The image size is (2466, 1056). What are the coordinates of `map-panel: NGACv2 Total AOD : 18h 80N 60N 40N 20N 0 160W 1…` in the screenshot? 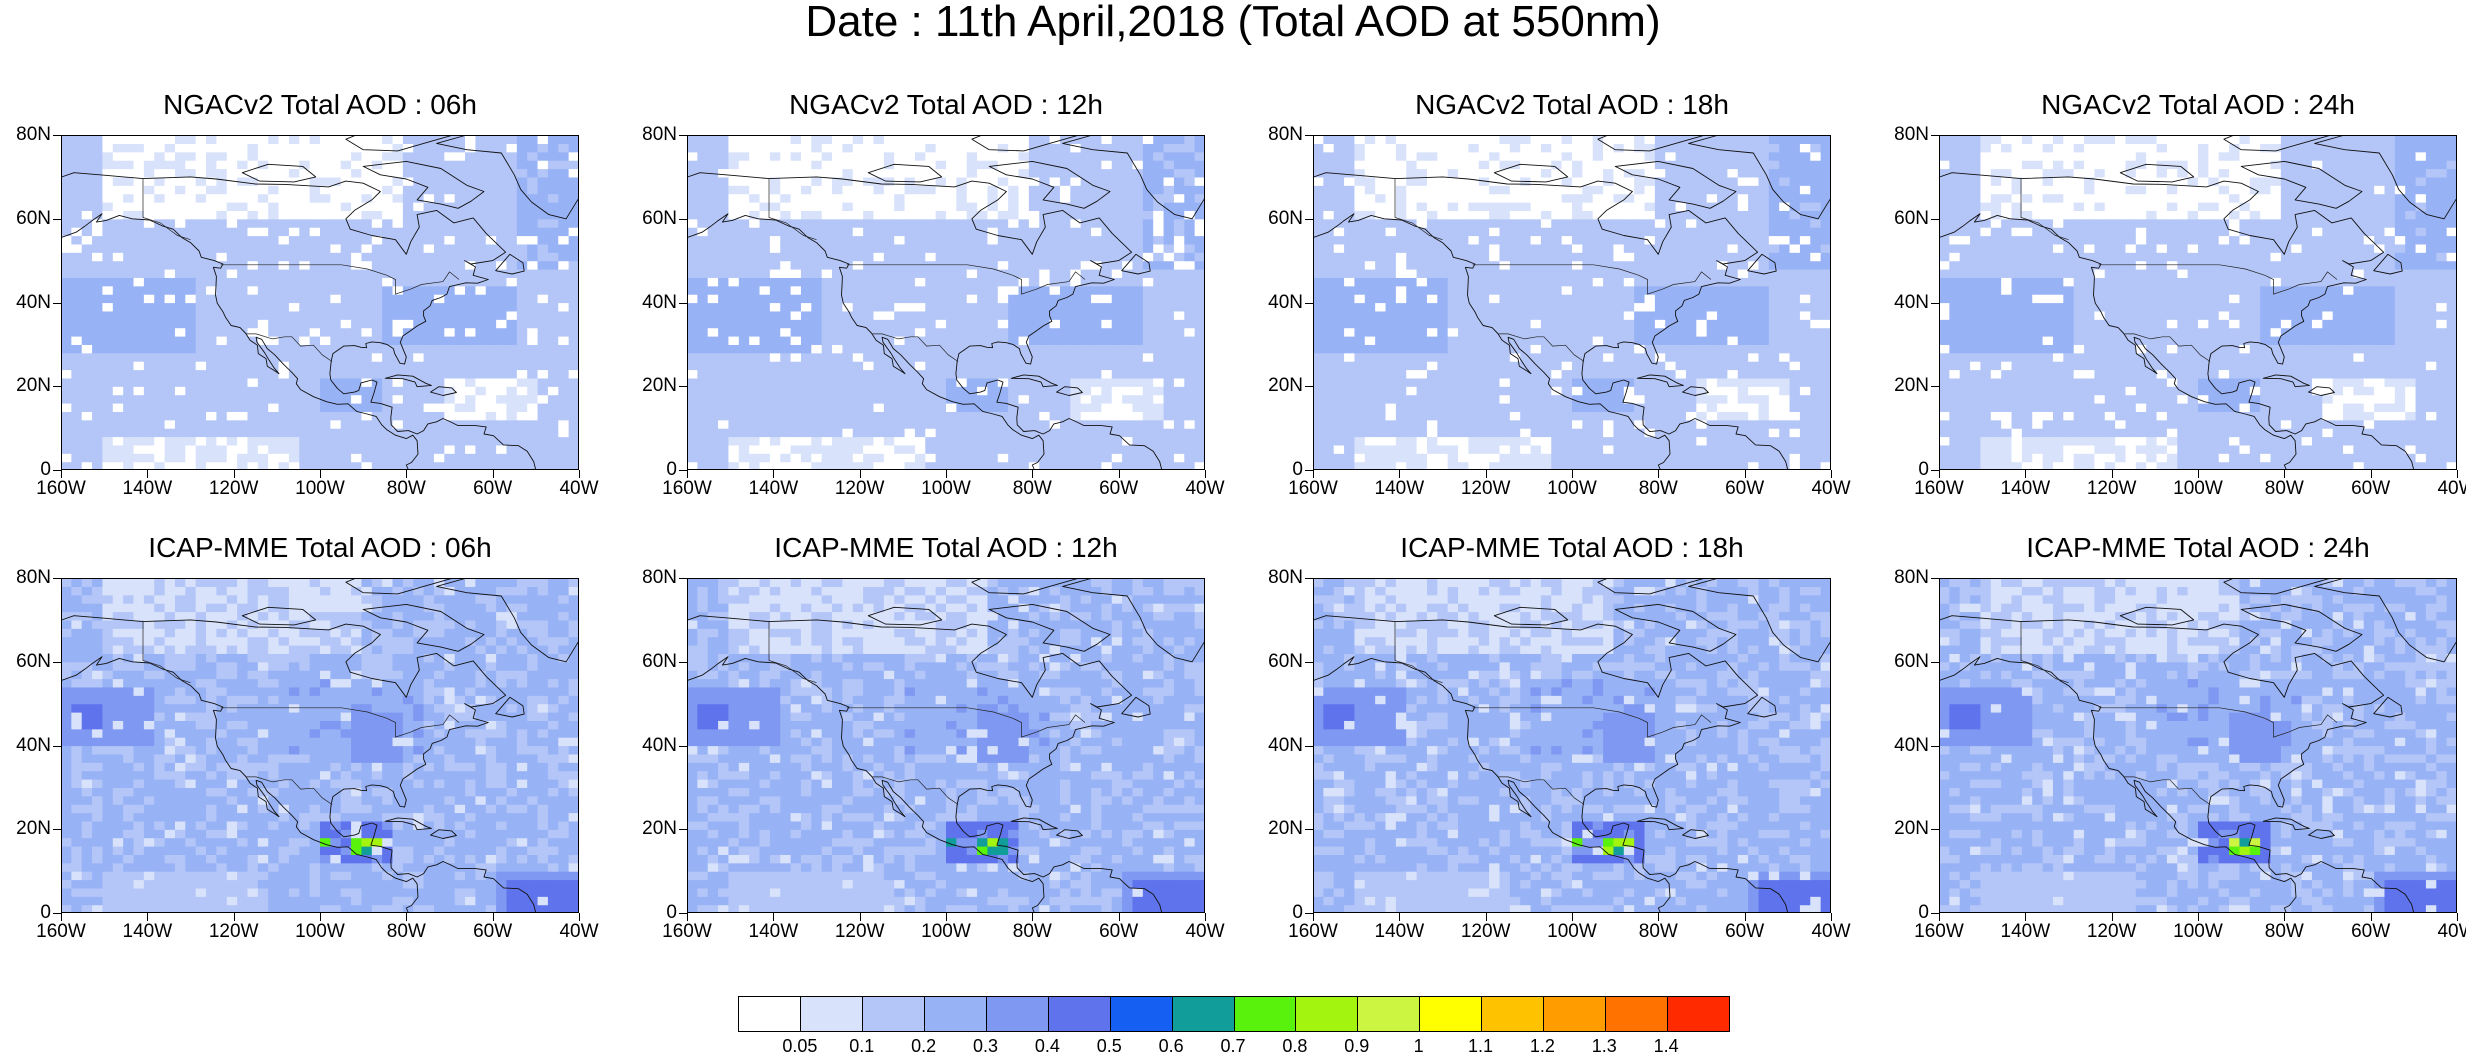 It's located at (1559, 294).